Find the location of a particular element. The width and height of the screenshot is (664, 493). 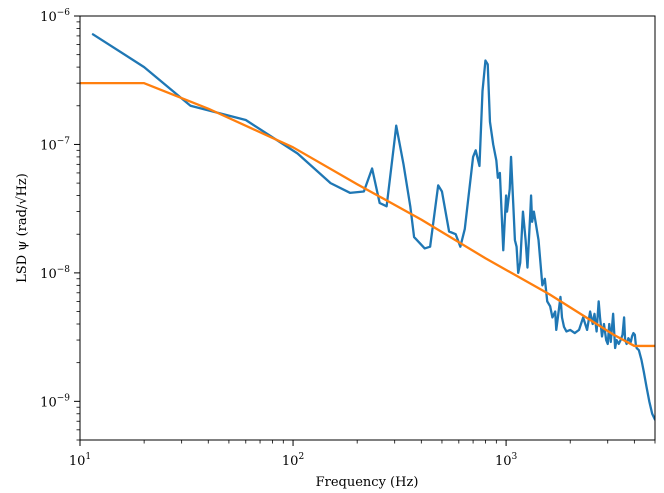

y-tick-label: 10⁻⁹ is located at coordinates (55, 401).